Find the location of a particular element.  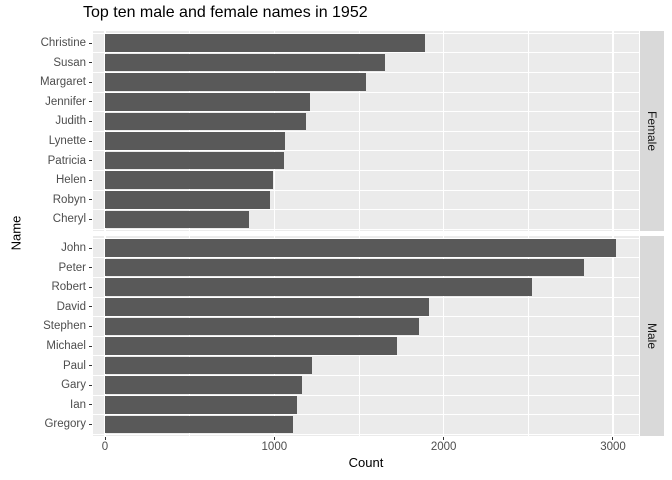

y-tick-label-patricia: Patricia is located at coordinates (66, 160).